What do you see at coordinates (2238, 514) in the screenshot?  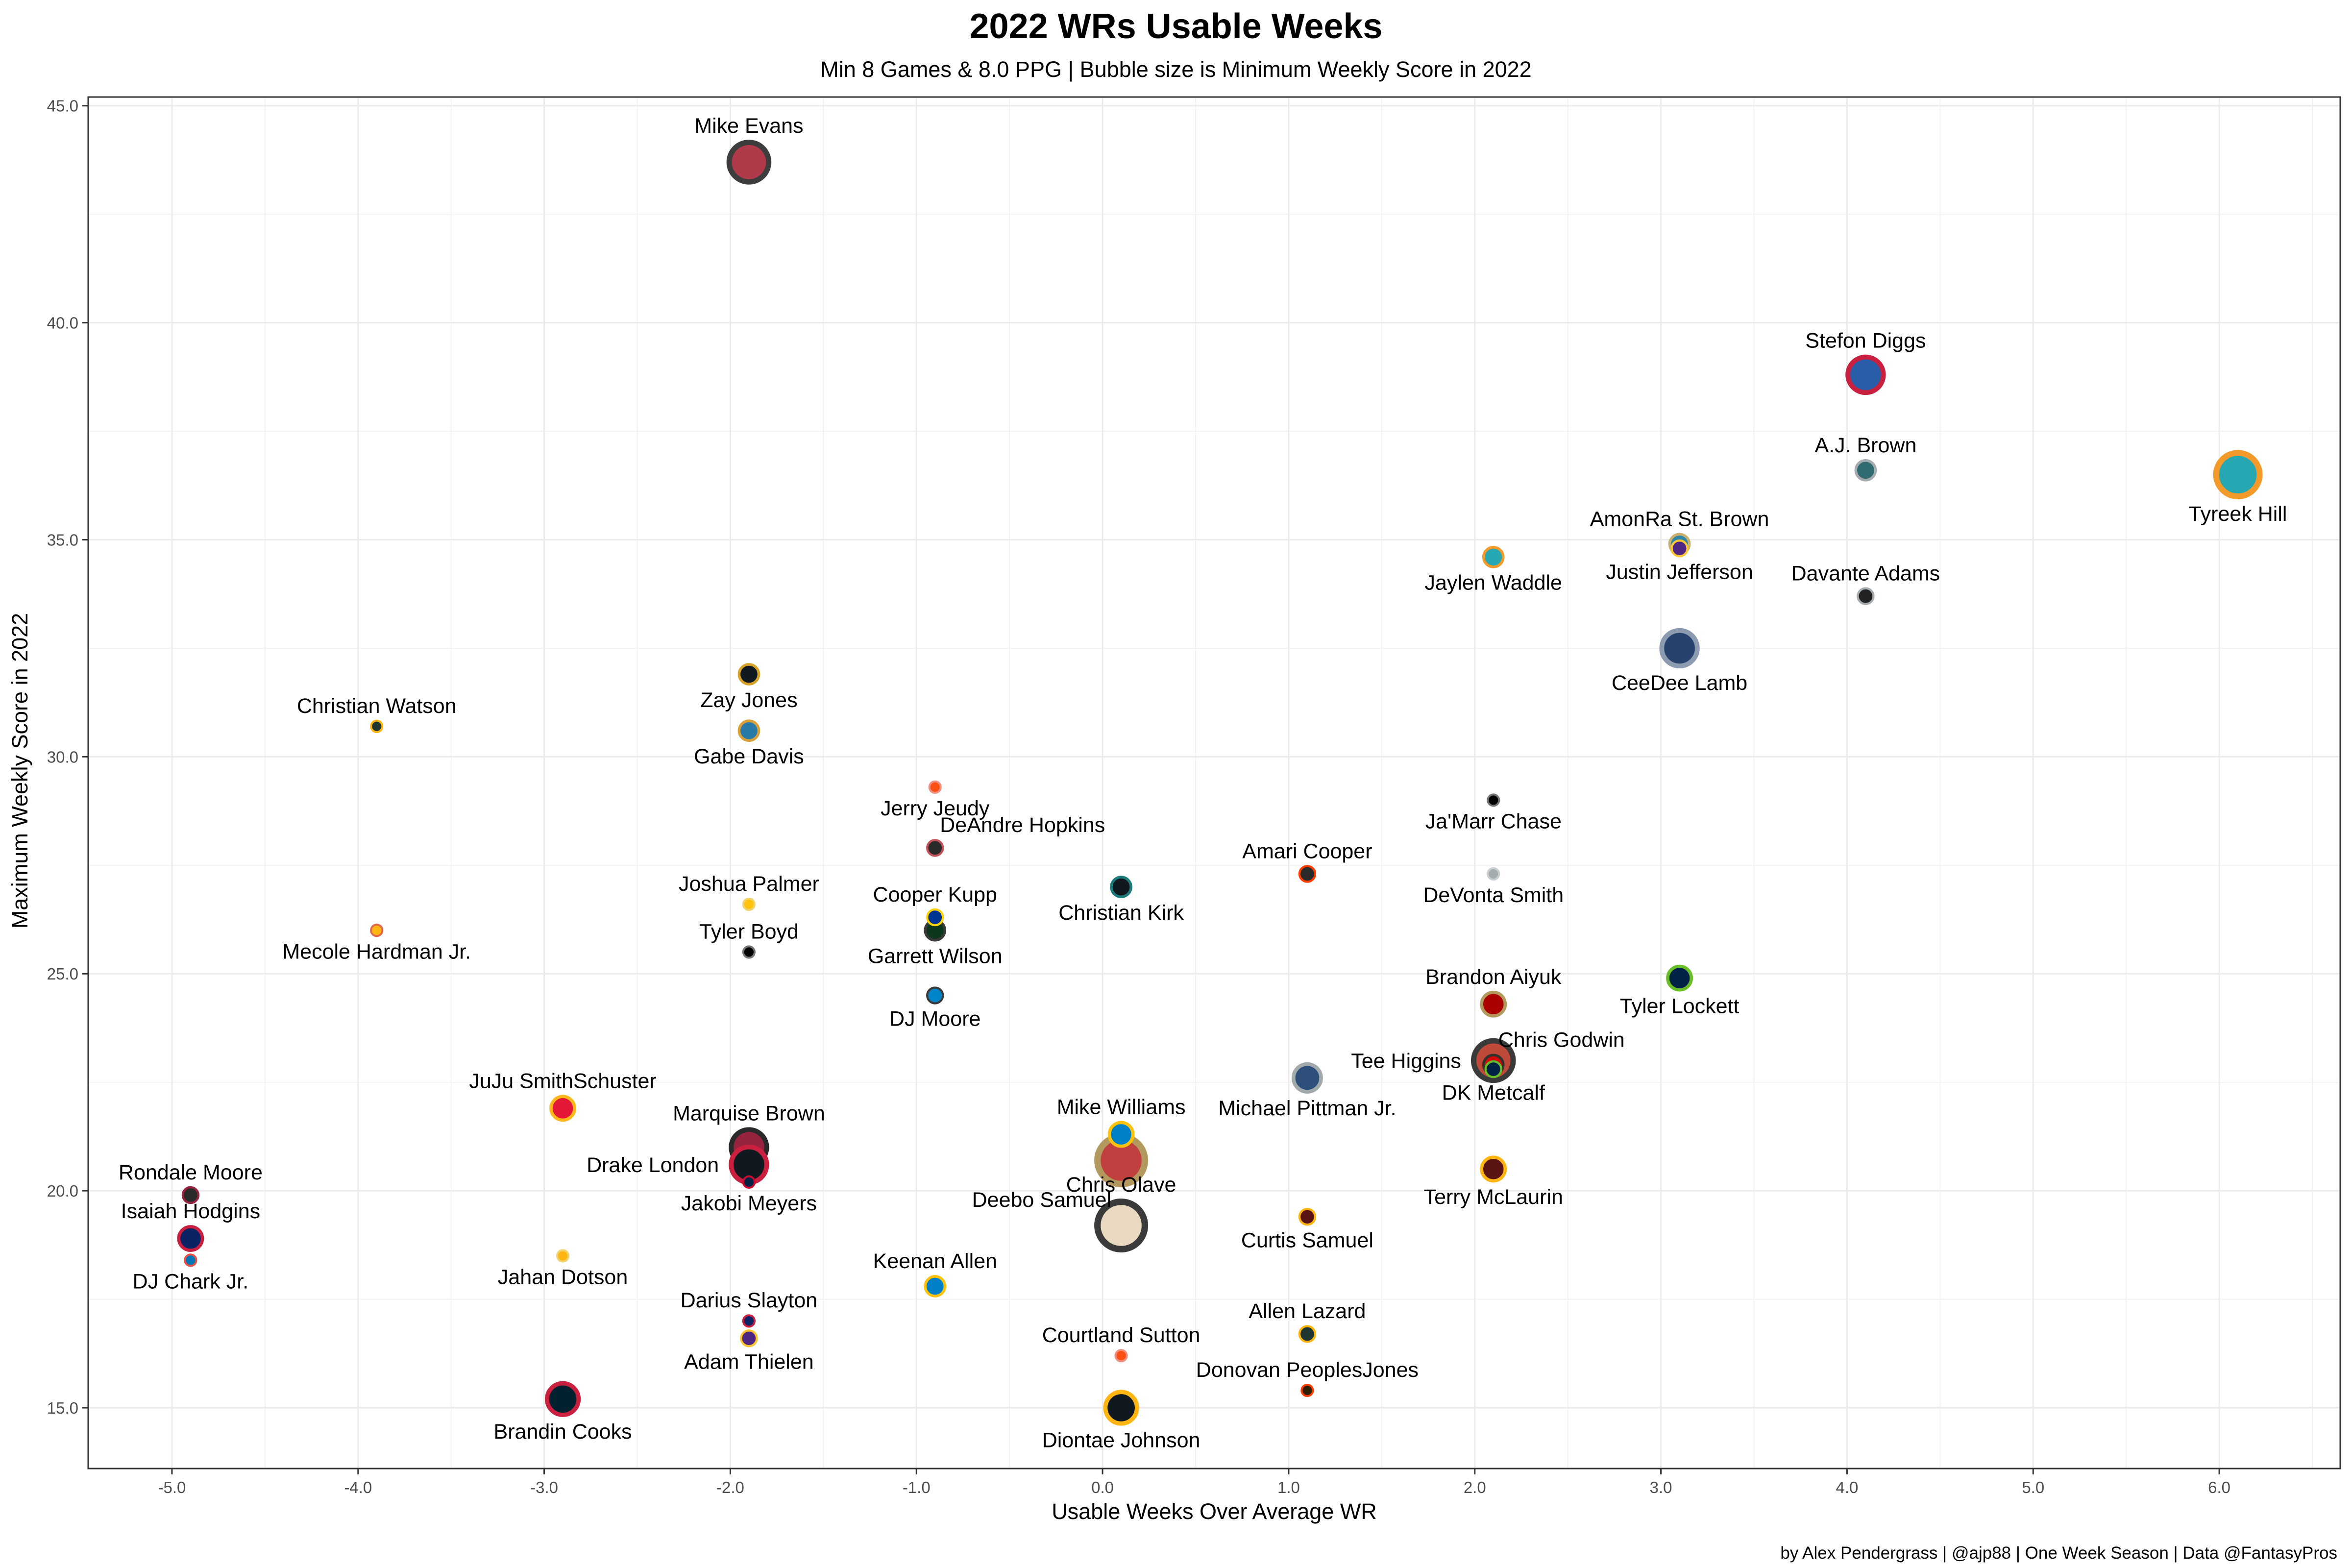 I see `data-label: Tyreek Hill` at bounding box center [2238, 514].